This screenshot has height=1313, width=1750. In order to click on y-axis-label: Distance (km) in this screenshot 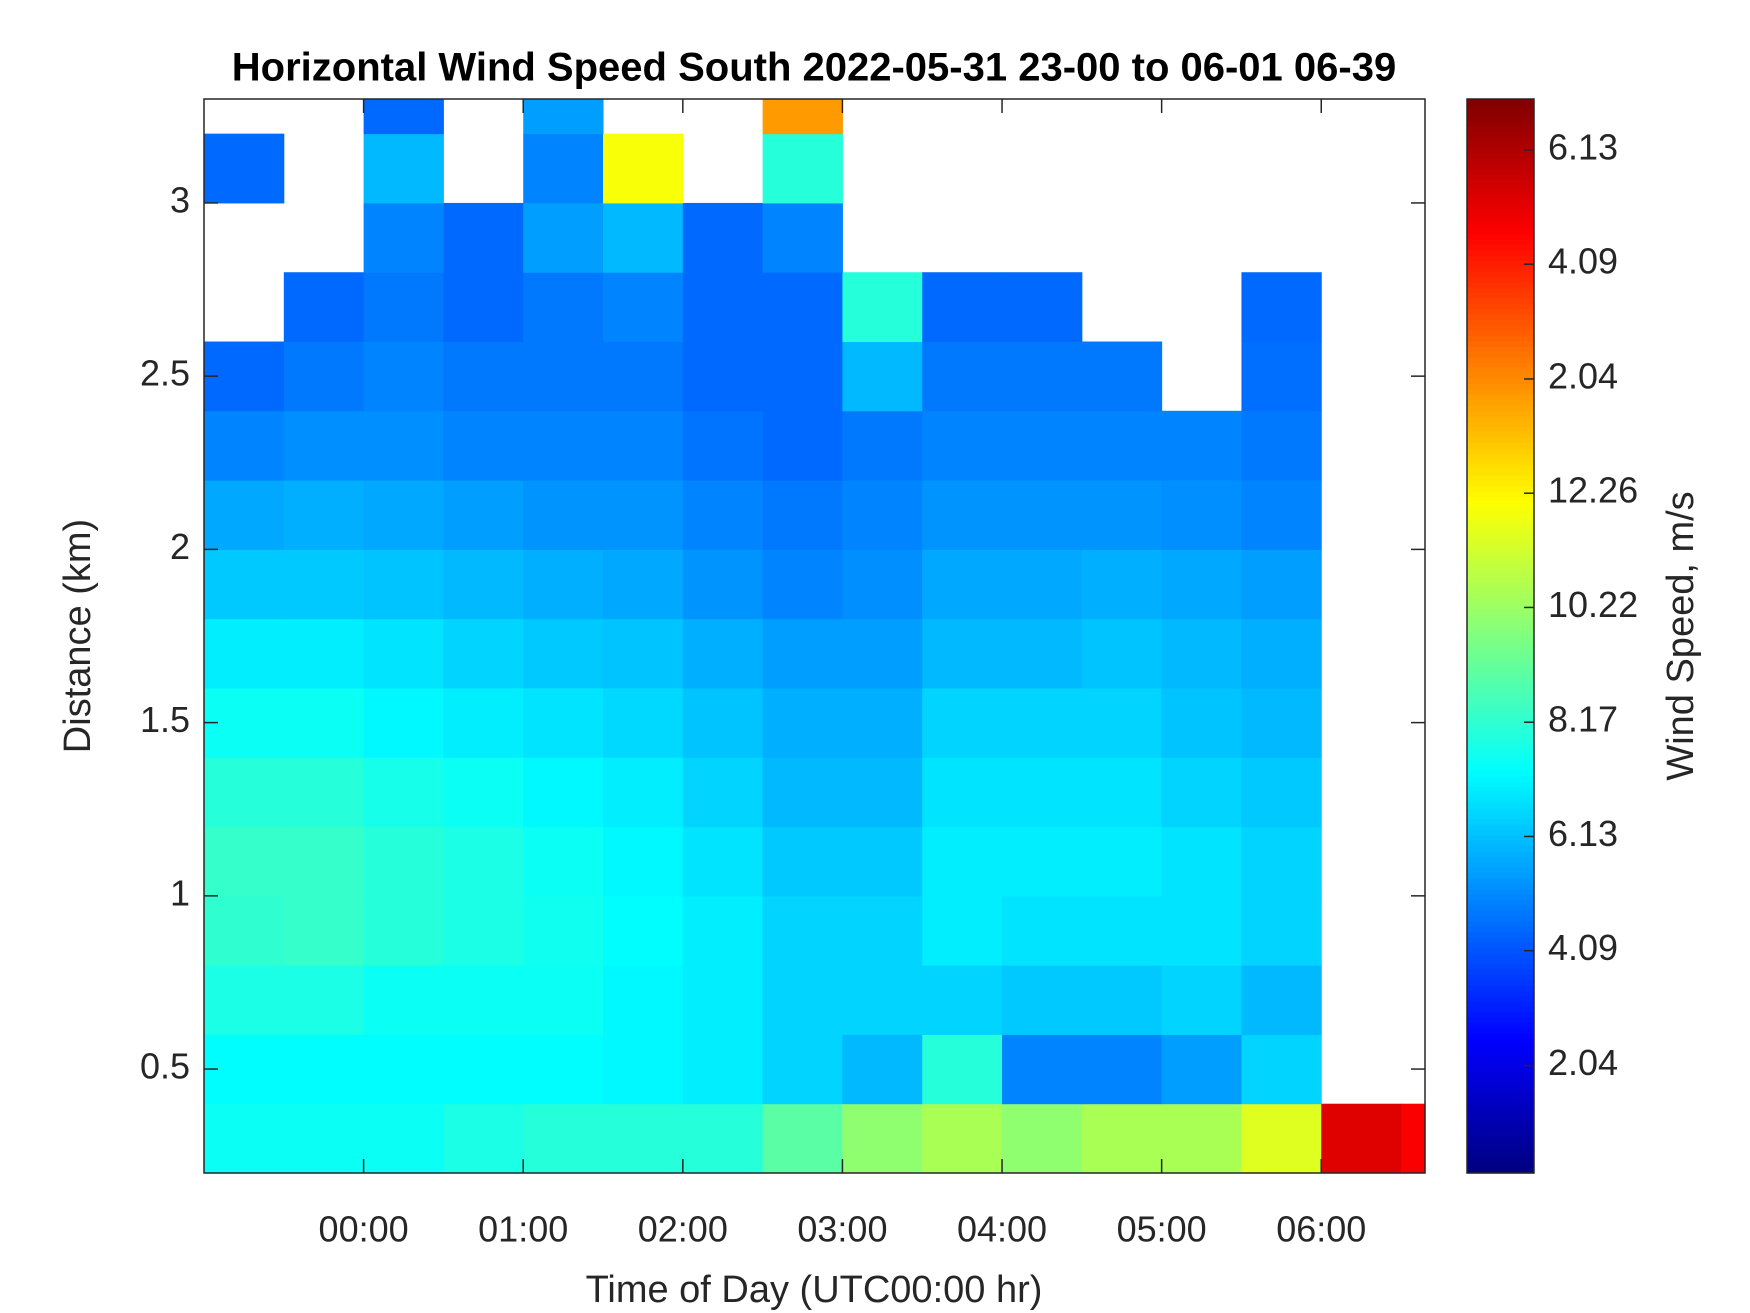, I will do `click(78, 636)`.